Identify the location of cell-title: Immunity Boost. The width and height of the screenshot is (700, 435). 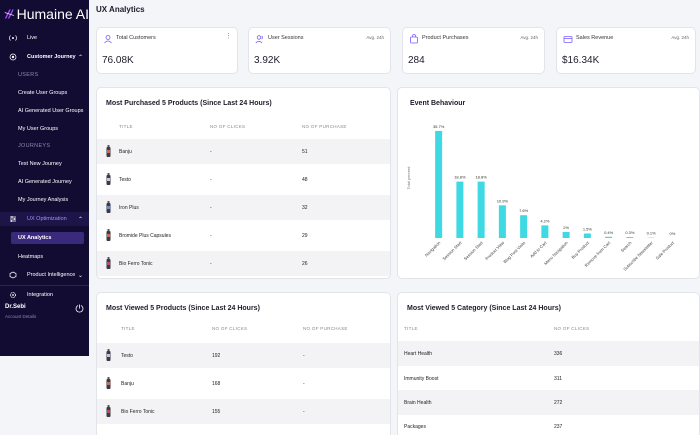
(421, 378).